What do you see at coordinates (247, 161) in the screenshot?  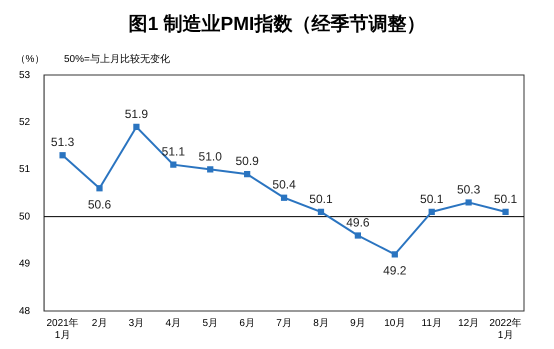 I see `data-label: 50.9` at bounding box center [247, 161].